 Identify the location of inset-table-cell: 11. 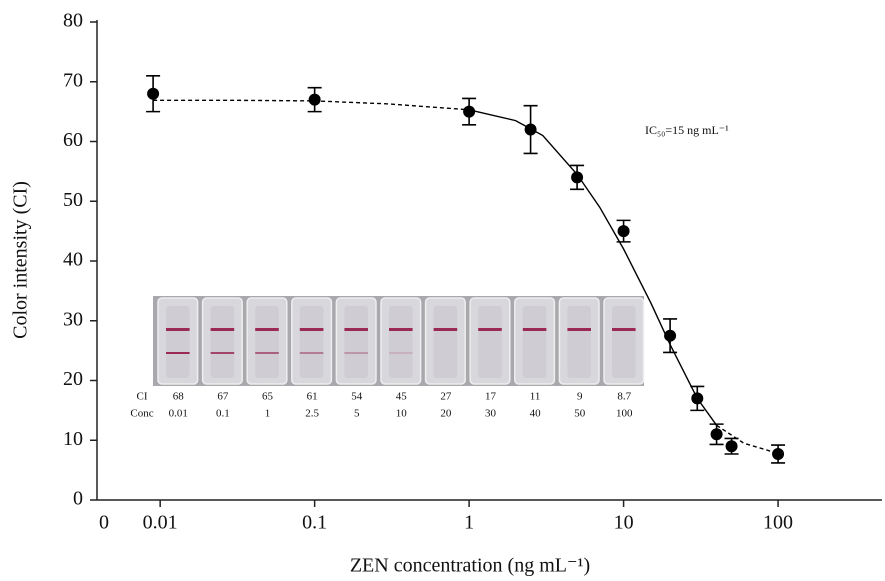
(535, 397).